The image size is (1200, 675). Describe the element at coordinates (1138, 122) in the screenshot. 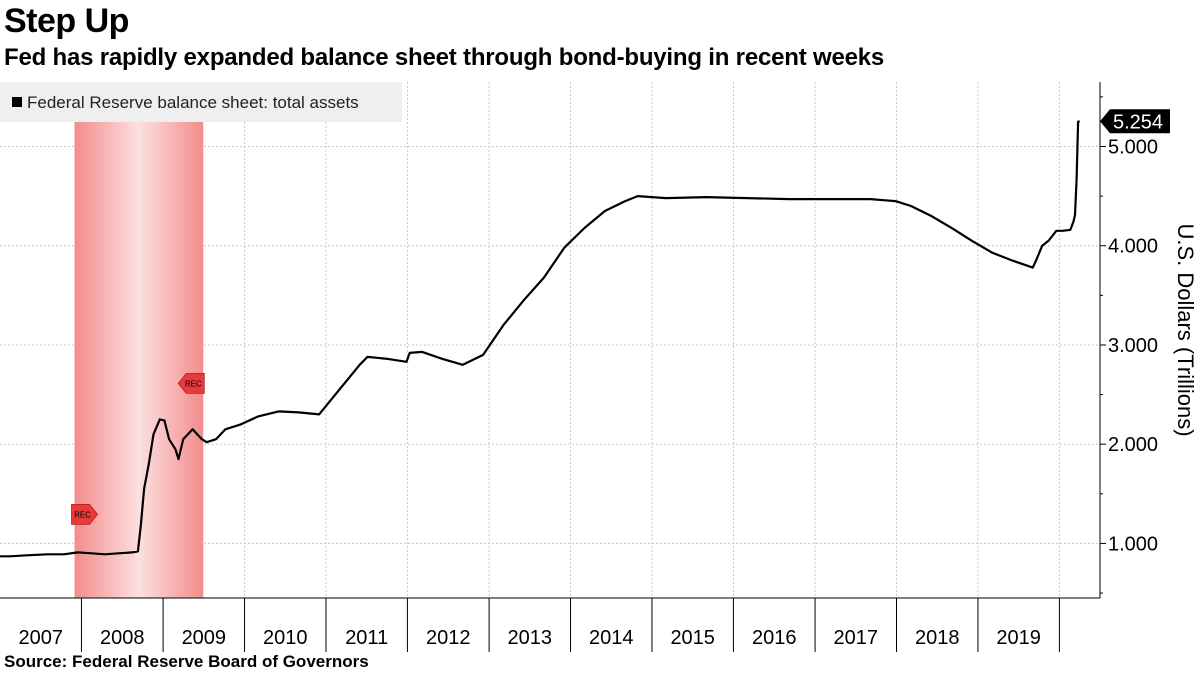

I see `last-value-text: 5.254` at that location.